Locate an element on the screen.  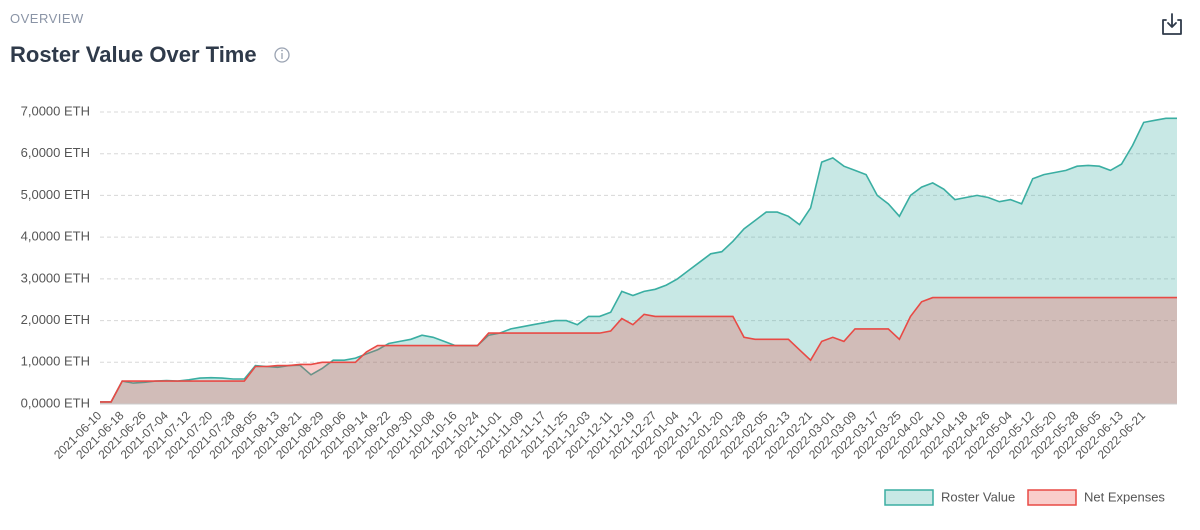
download-button is located at coordinates (1172, 24).